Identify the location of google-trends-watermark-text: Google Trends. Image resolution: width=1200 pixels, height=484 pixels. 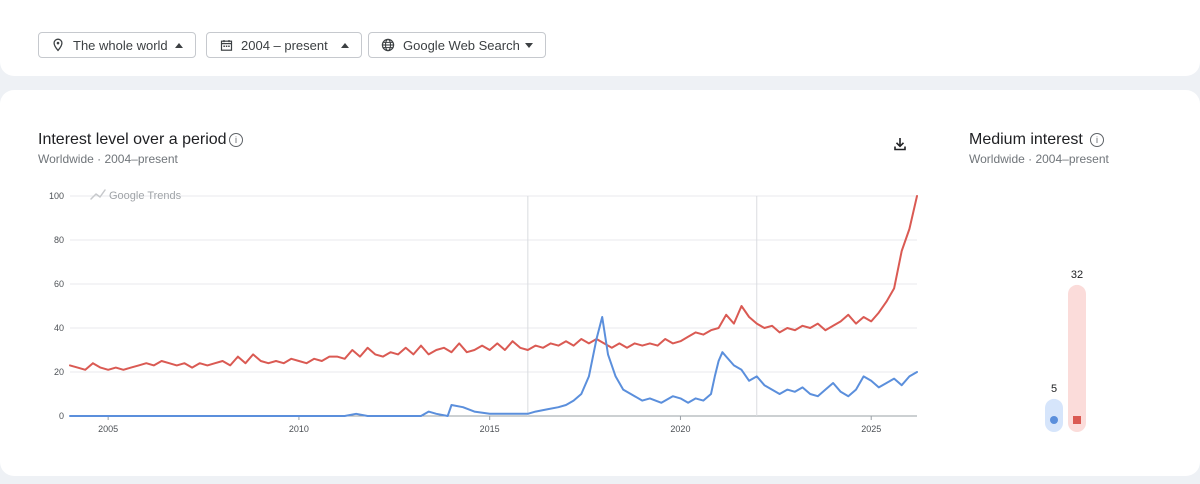
(145, 196).